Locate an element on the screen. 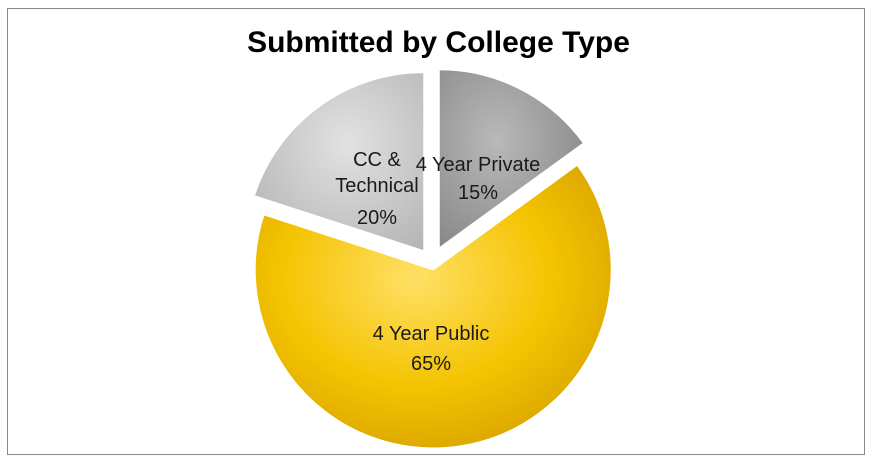  pie-slice-cc-technical is located at coordinates (339, 162).